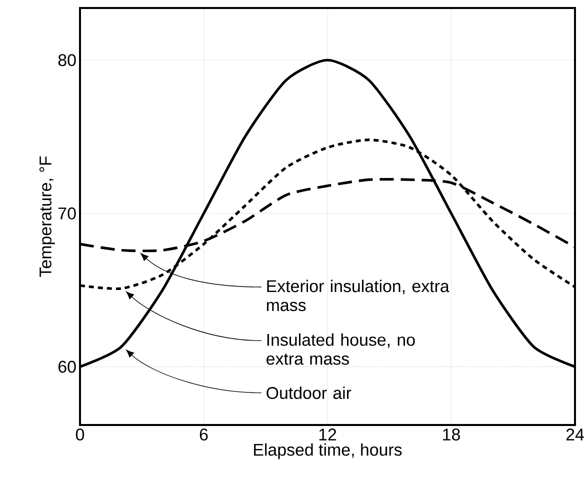  What do you see at coordinates (80, 434) in the screenshot?
I see `x-tick-label: 0` at bounding box center [80, 434].